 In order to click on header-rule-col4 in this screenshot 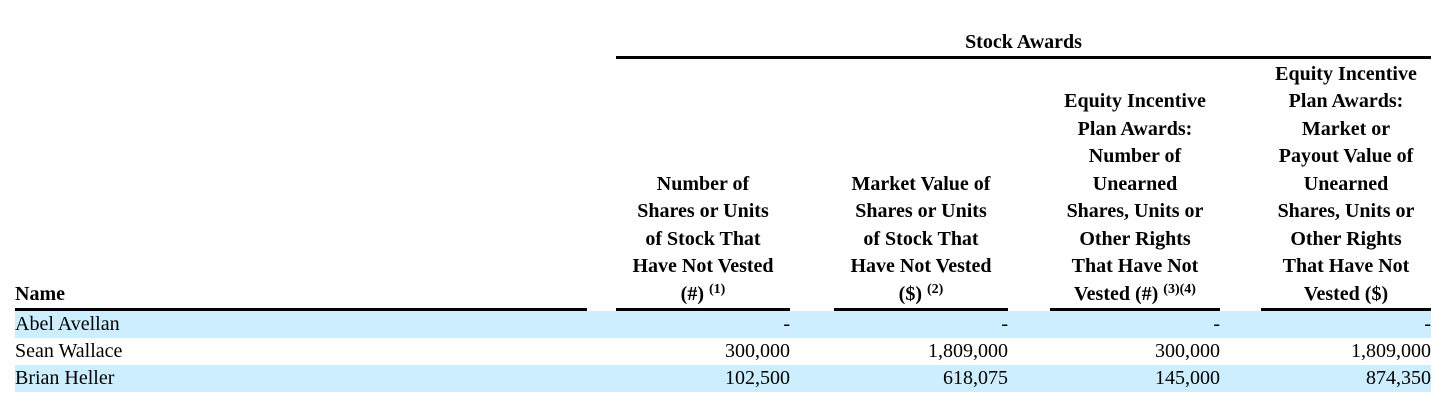, I will do `click(1346, 309)`.